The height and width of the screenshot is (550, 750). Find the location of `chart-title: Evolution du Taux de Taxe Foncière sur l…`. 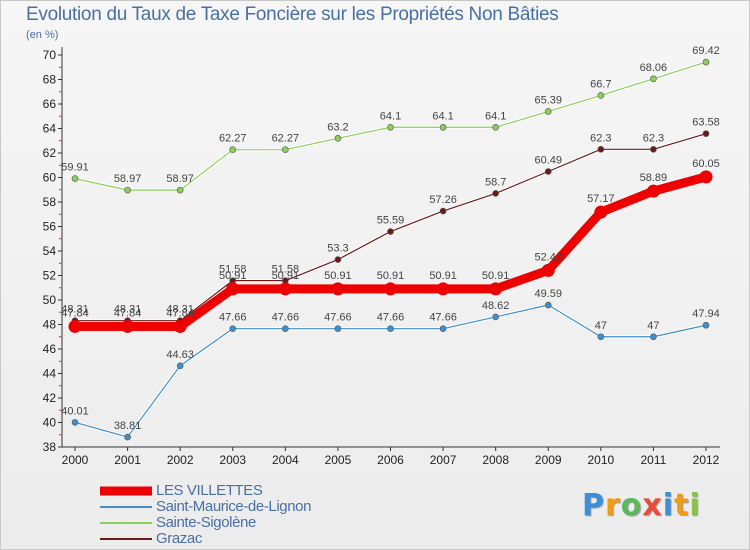

chart-title: Evolution du Taux de Taxe Foncière sur l… is located at coordinates (292, 14).